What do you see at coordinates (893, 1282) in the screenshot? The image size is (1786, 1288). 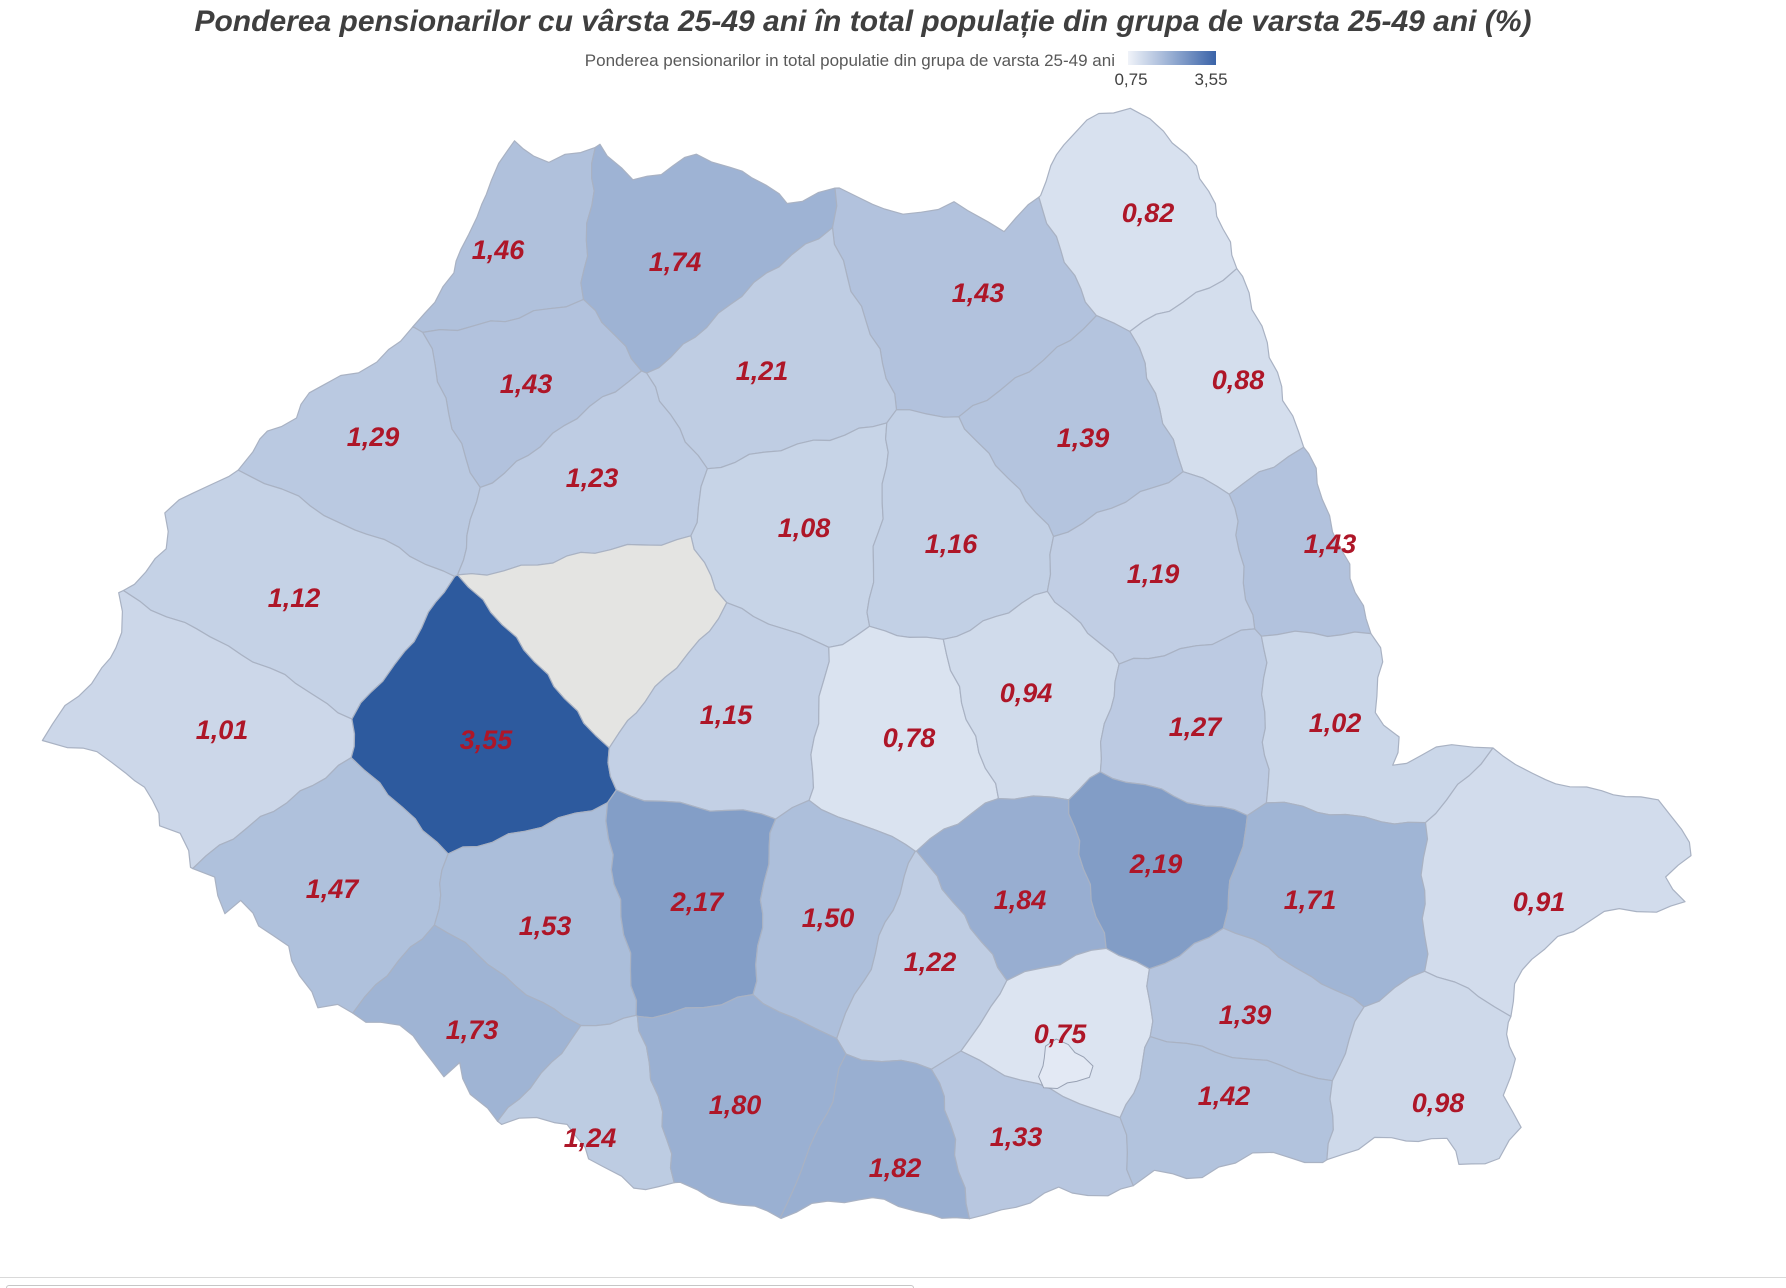 I see `bottom-panel-edge` at bounding box center [893, 1282].